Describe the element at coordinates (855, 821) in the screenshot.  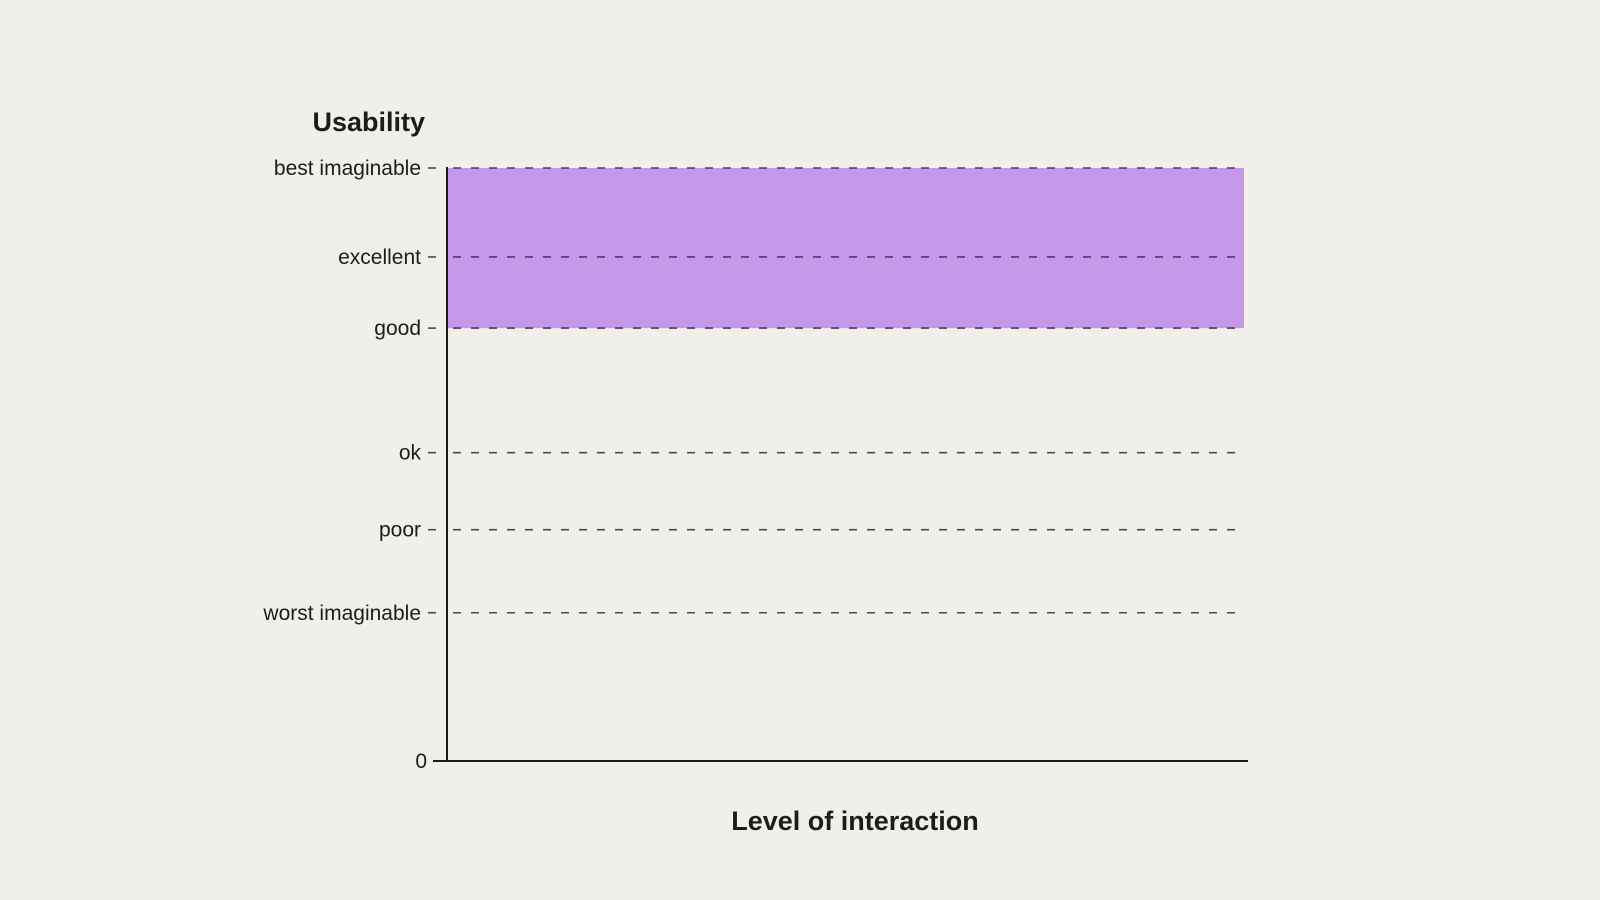
I see `x-axis-title: Level of interaction` at that location.